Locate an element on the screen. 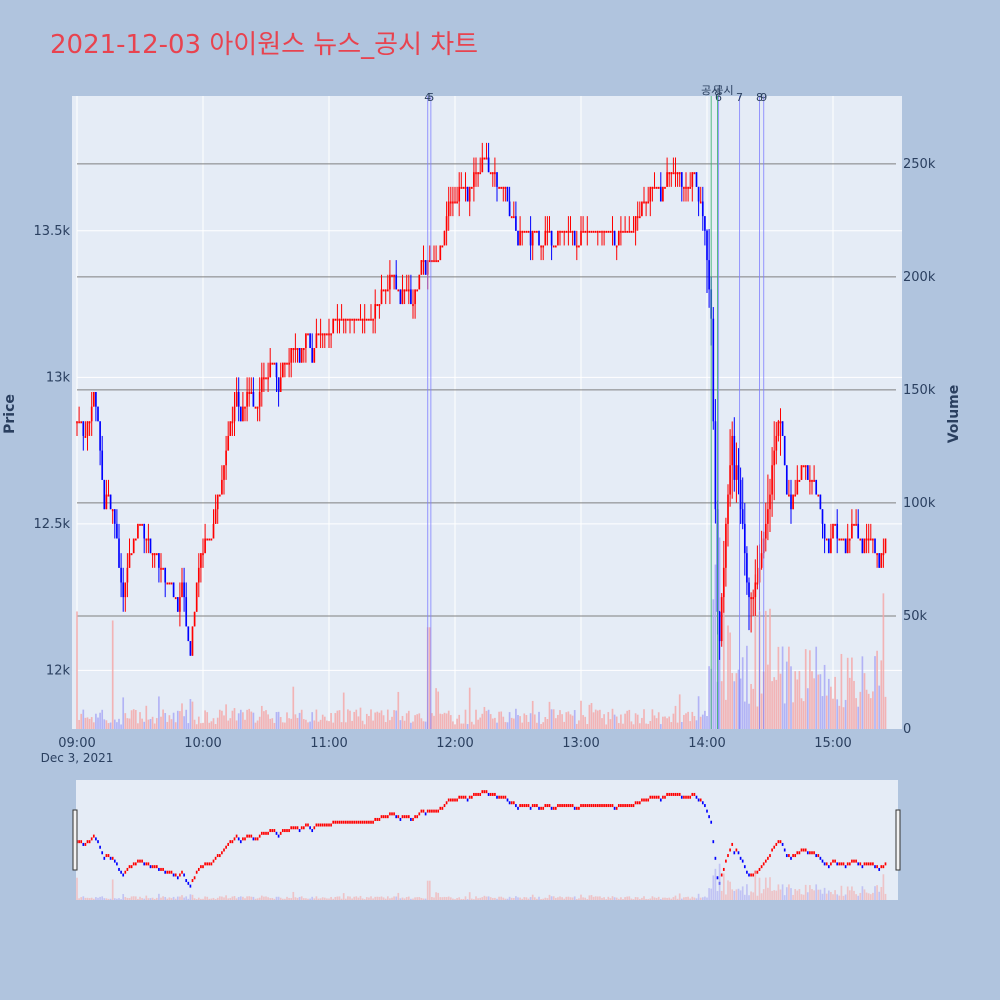  range-slider is located at coordinates (486, 840).